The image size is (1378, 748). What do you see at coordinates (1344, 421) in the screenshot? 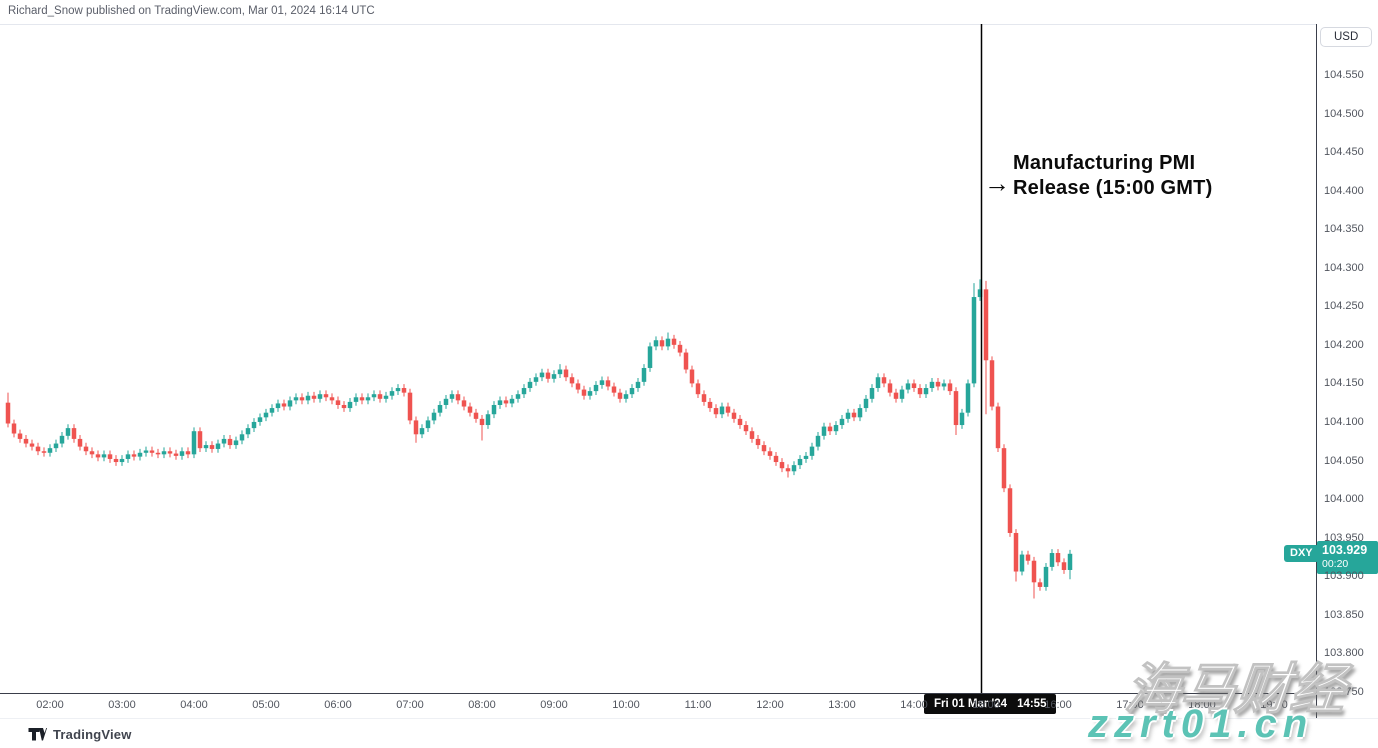
I see `price-tick-label: 104.100` at bounding box center [1344, 421].